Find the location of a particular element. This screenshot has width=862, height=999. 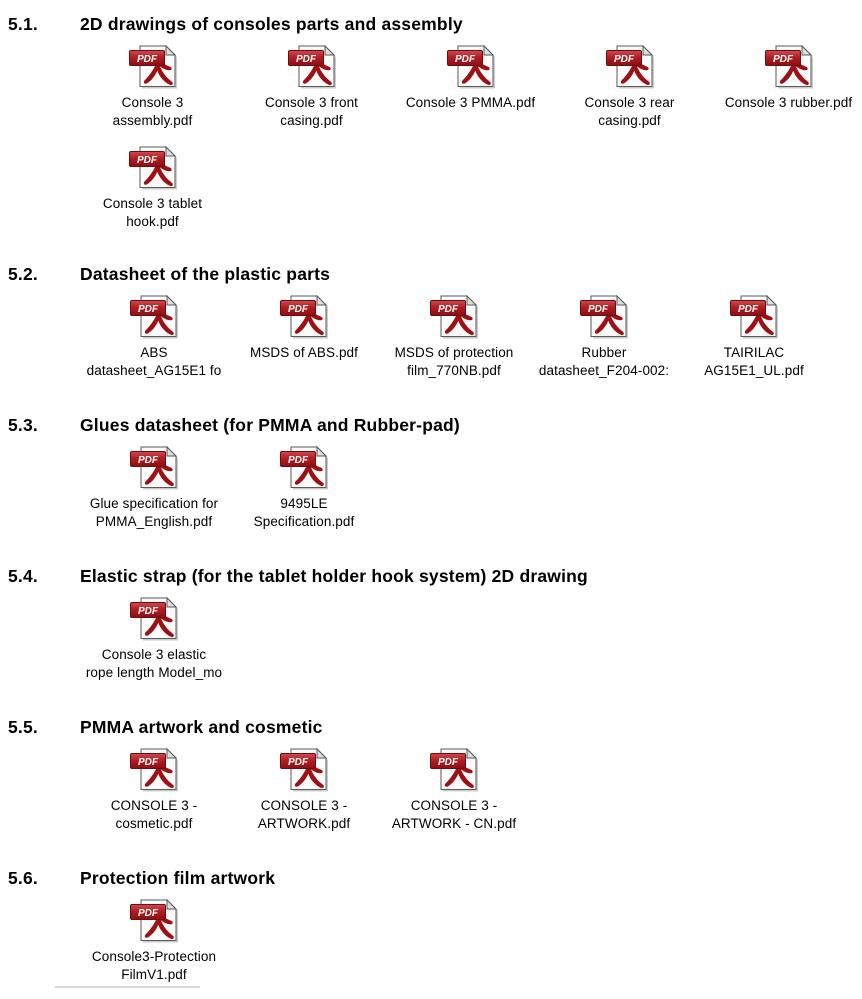

file-name-line: PMMA_English.pdf is located at coordinates (154, 521).